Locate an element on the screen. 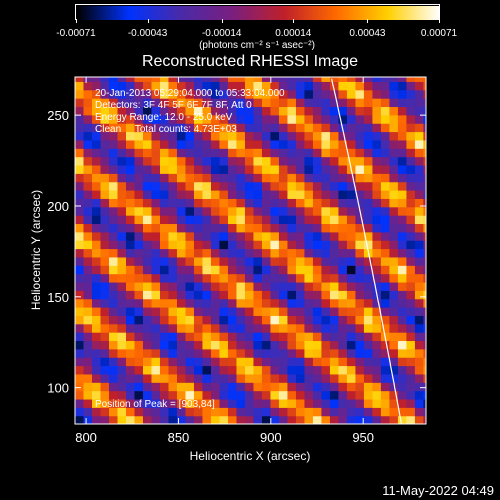 Image resolution: width=500 pixels, height=500 pixels. y-tick-label: 100 is located at coordinates (58, 388).